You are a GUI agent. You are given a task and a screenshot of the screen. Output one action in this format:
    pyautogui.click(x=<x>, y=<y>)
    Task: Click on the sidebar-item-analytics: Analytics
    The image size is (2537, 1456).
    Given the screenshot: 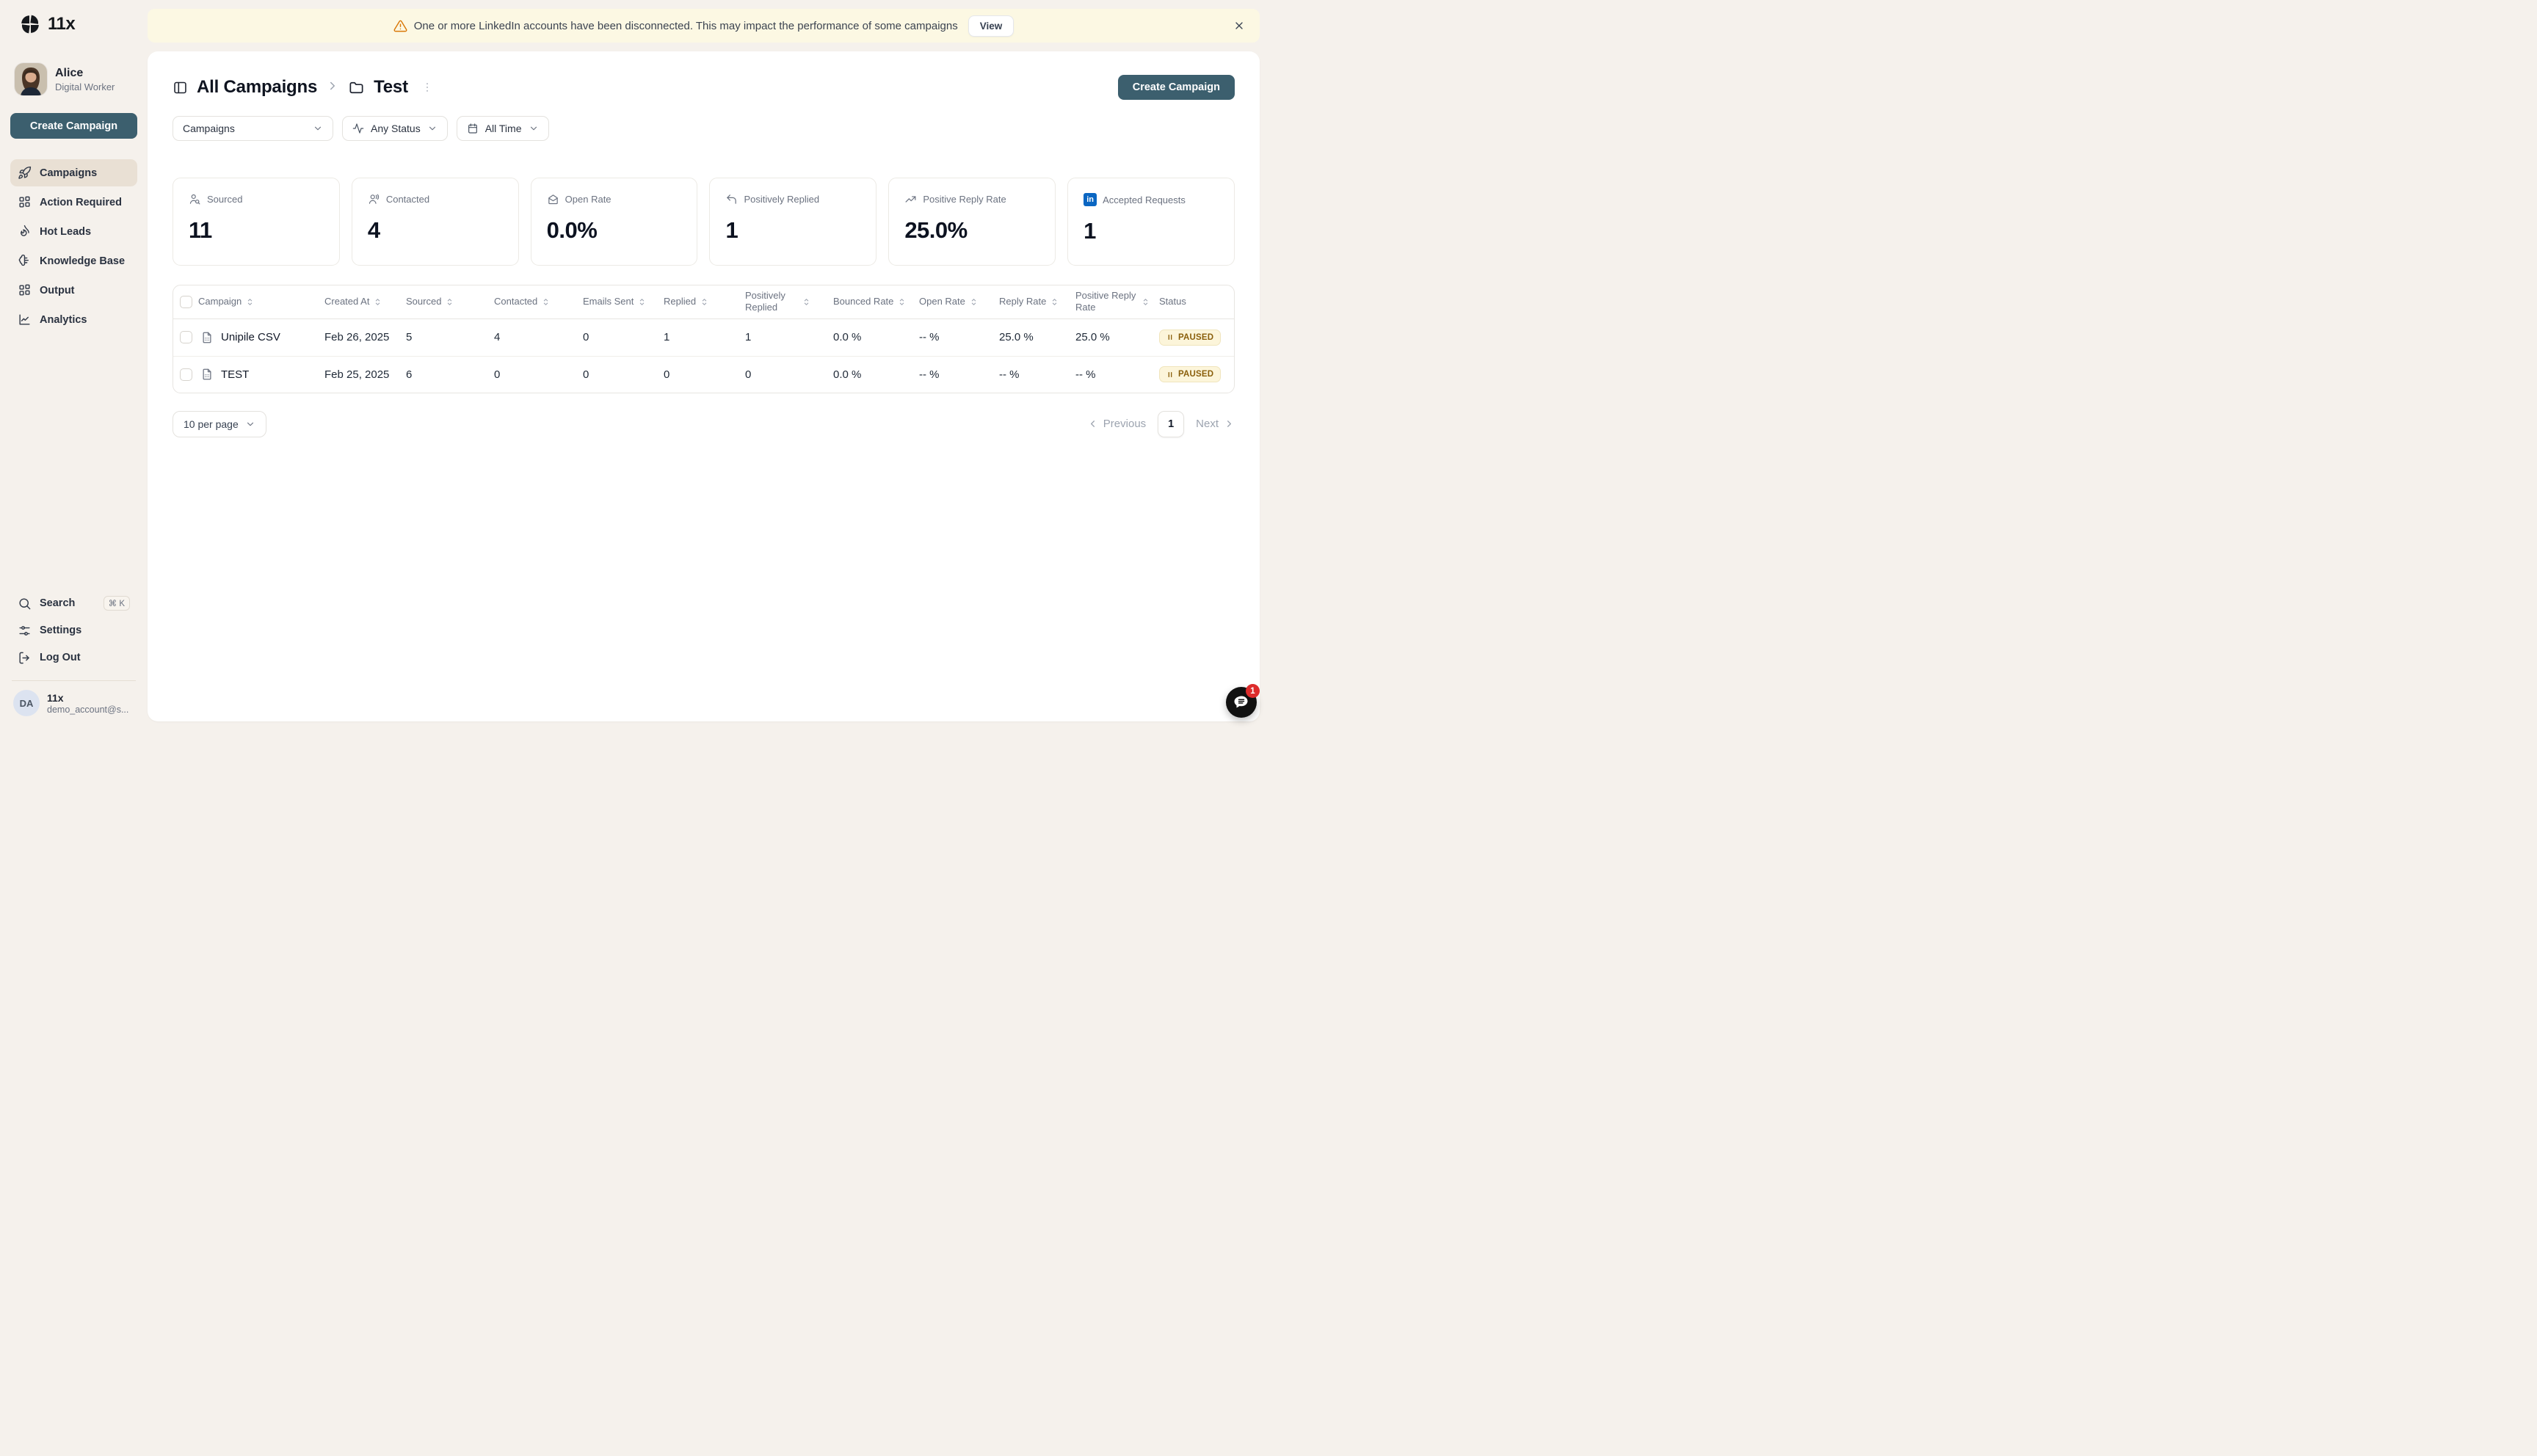 What is the action you would take?
    pyautogui.click(x=73, y=319)
    